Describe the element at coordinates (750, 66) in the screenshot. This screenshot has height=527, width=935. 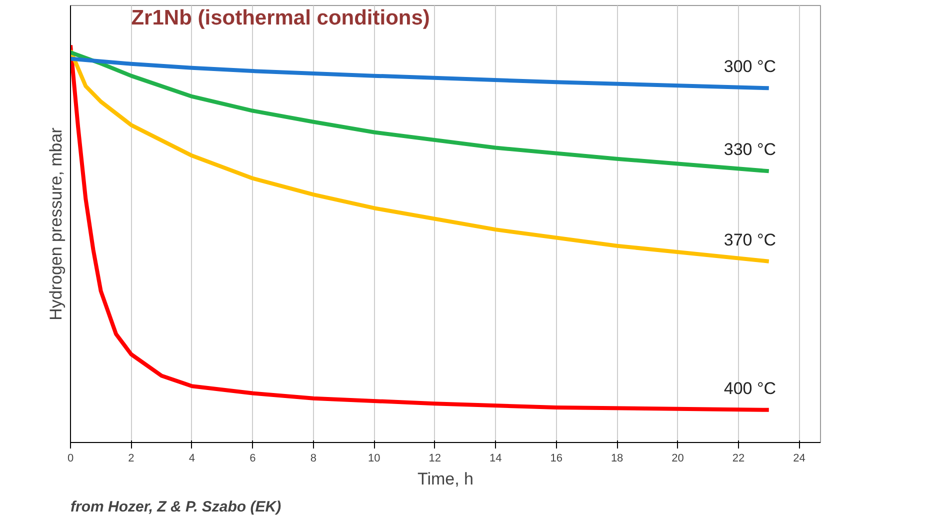
I see `series-label: 300 °C` at that location.